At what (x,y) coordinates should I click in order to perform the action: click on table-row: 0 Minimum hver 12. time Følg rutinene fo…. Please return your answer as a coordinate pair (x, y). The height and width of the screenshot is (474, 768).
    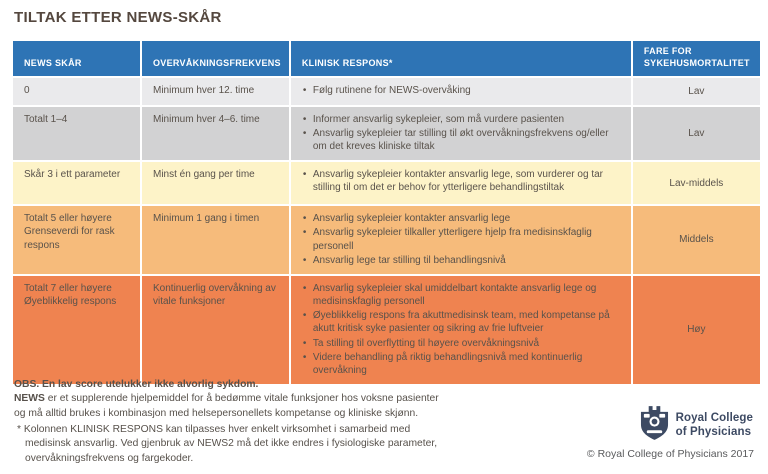
    Looking at the image, I should click on (386, 91).